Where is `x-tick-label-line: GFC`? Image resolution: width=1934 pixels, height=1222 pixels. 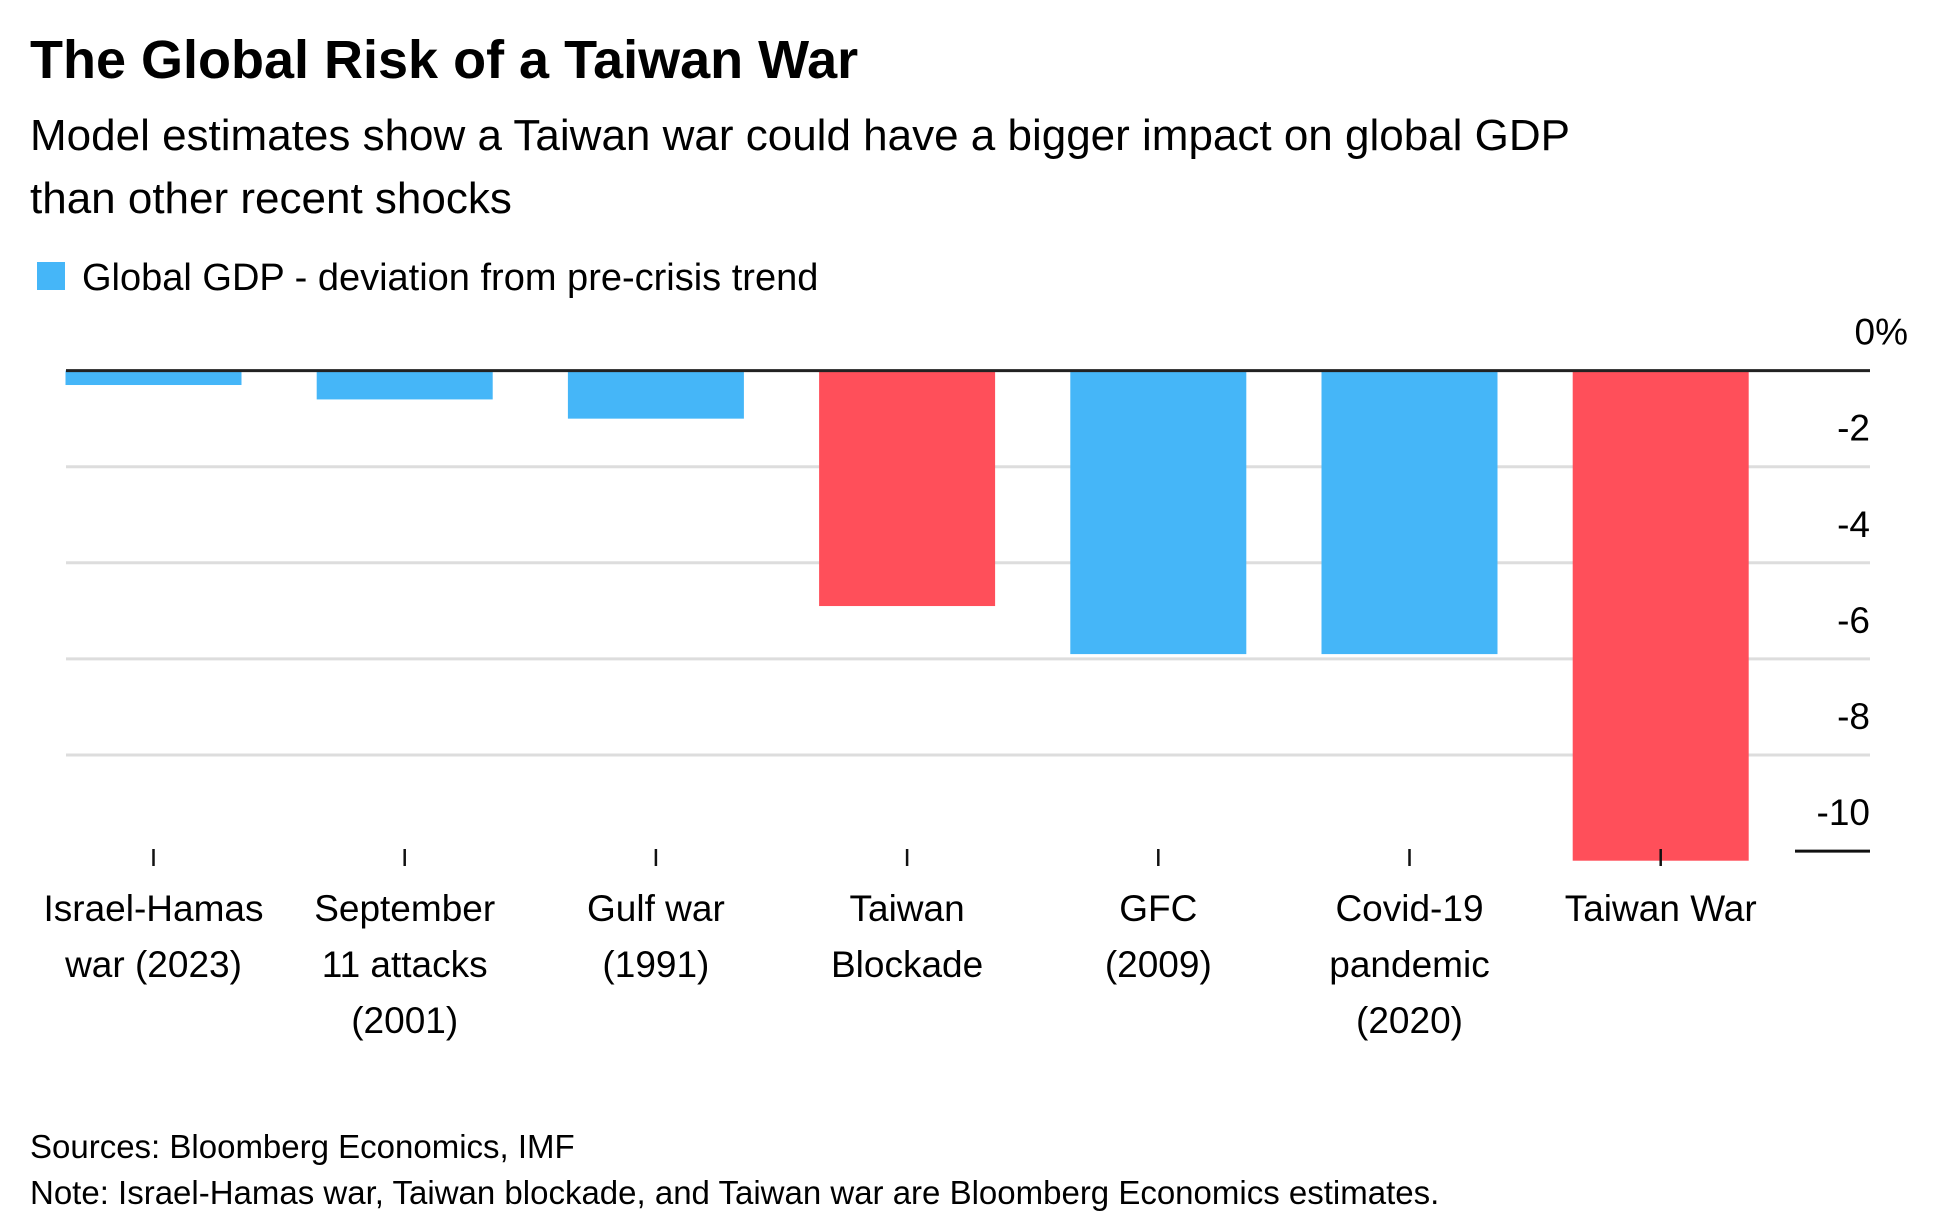
x-tick-label-line: GFC is located at coordinates (1158, 908).